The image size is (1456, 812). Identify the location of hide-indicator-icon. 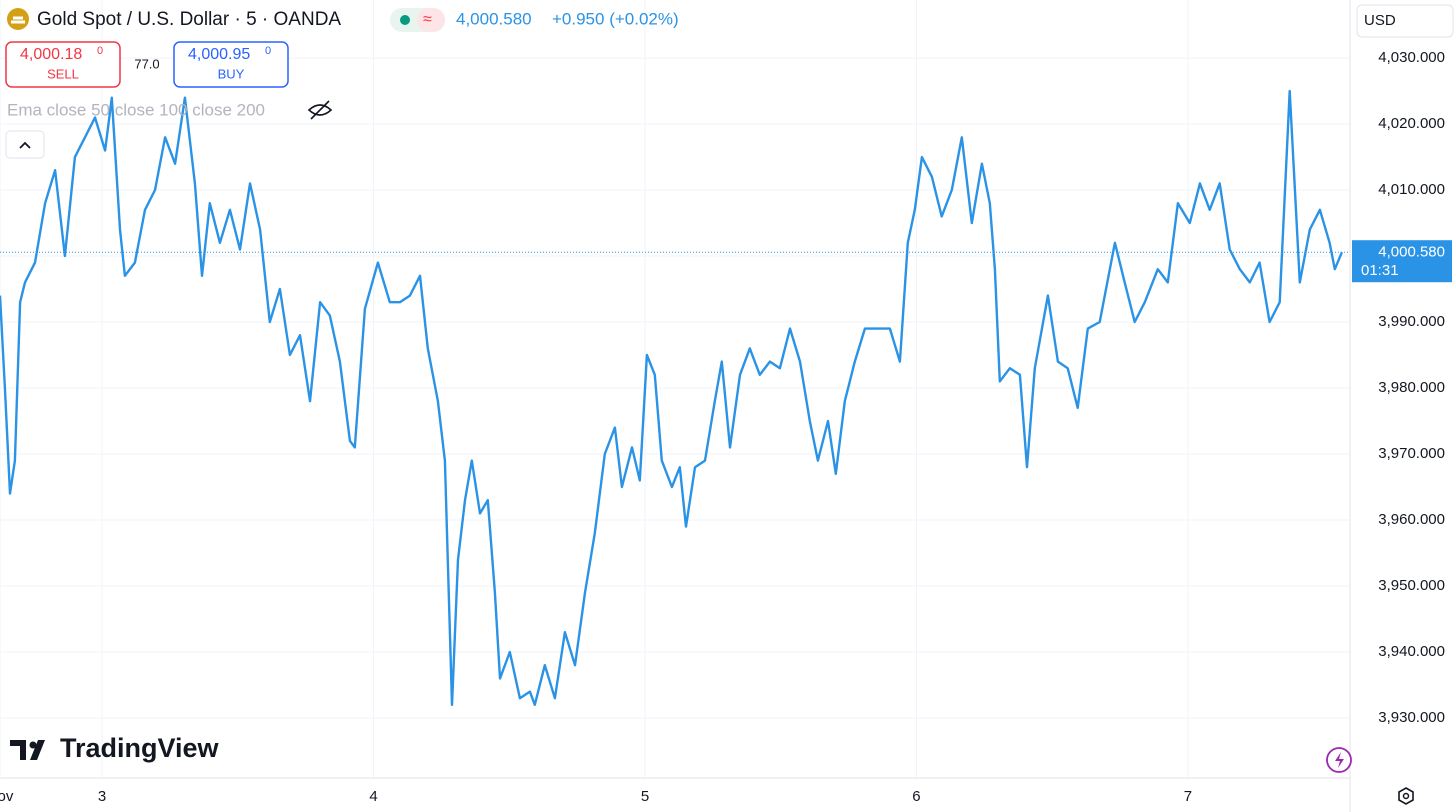
(320, 110).